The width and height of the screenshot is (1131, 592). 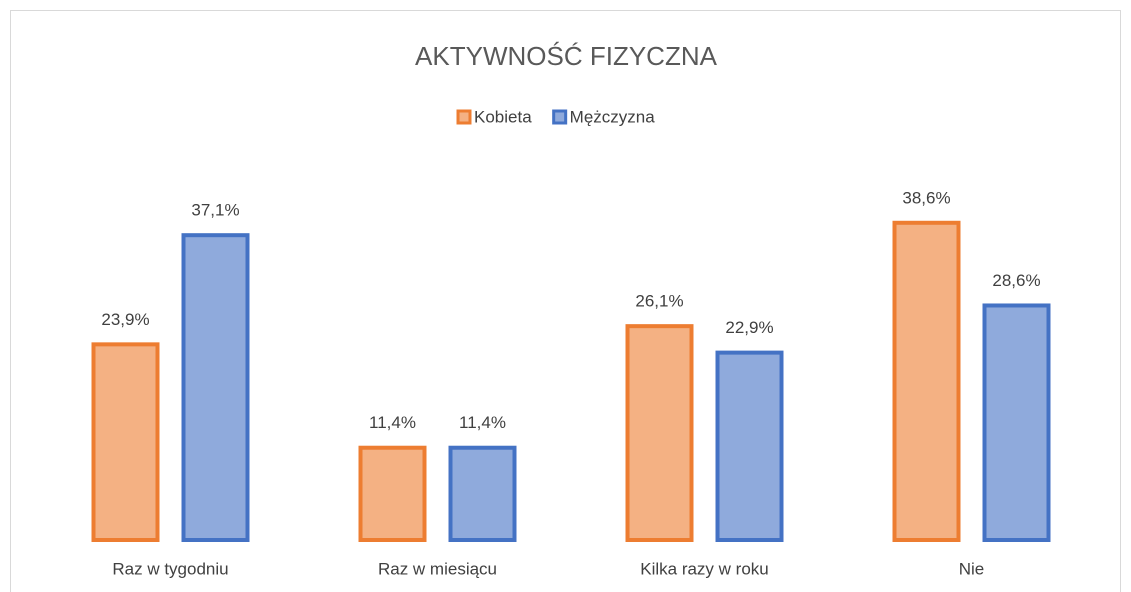 I want to click on x-tick-label: Raz w tygodniu, so click(x=170, y=568).